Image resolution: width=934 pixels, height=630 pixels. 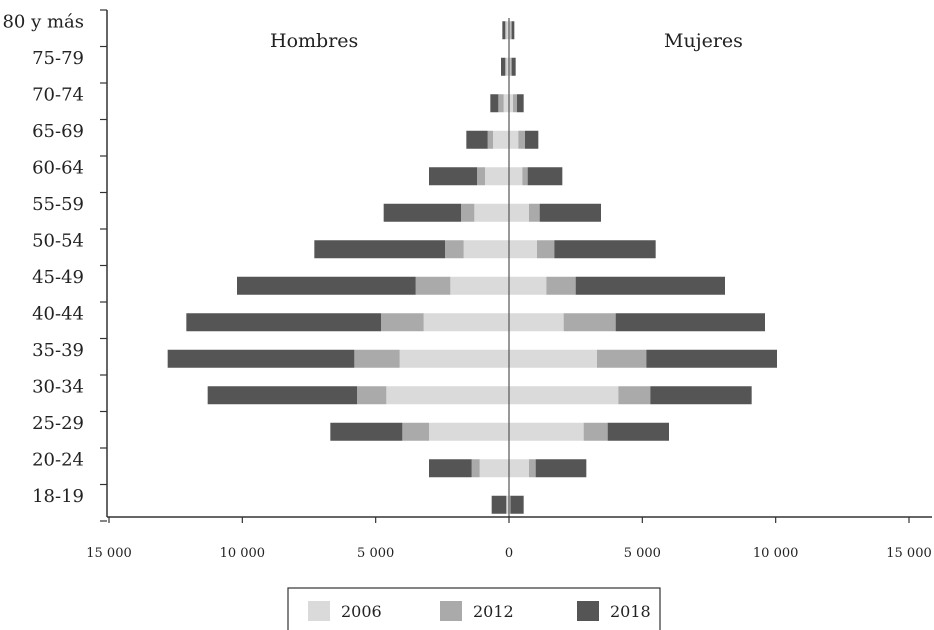 I want to click on legend-box, so click(x=474, y=608).